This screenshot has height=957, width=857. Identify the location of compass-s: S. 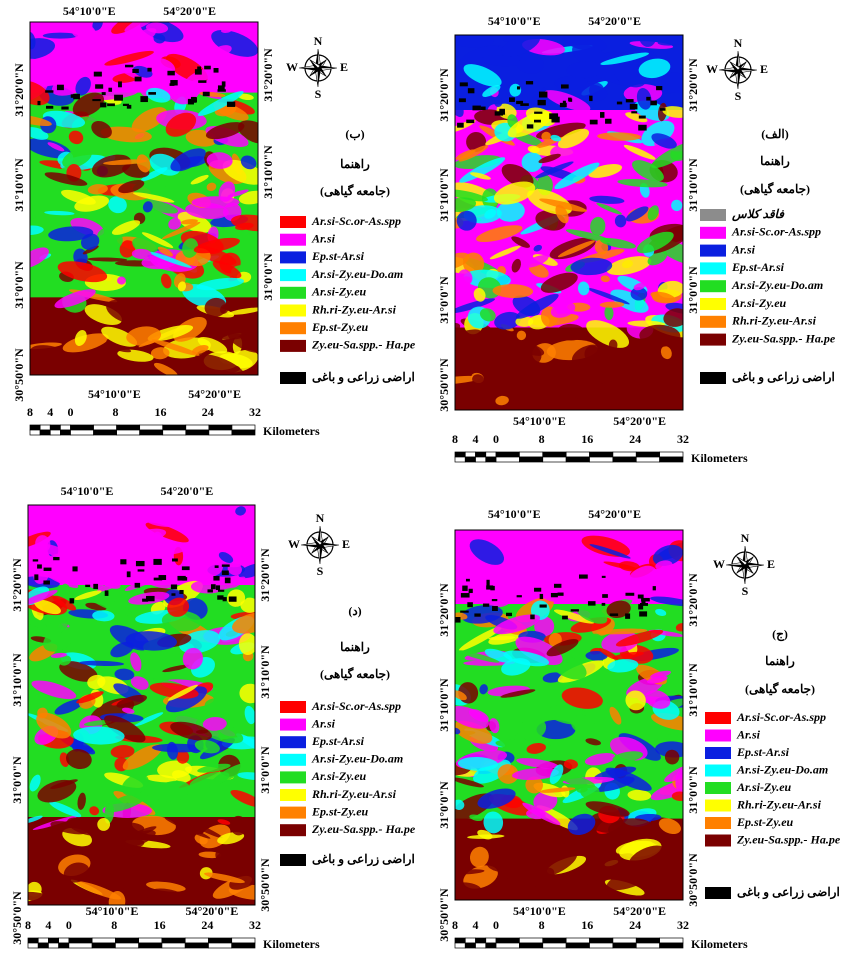
(320, 571).